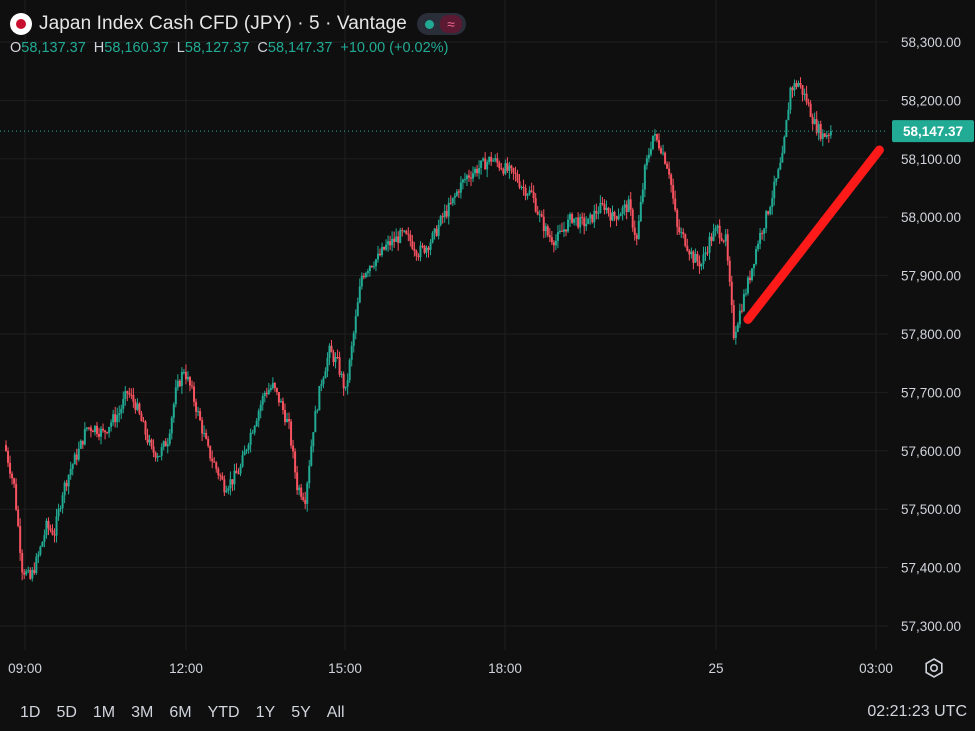  I want to click on time-axis: 09:00 12:00 15:00 18:00 25 03:00, so click(450, 668).